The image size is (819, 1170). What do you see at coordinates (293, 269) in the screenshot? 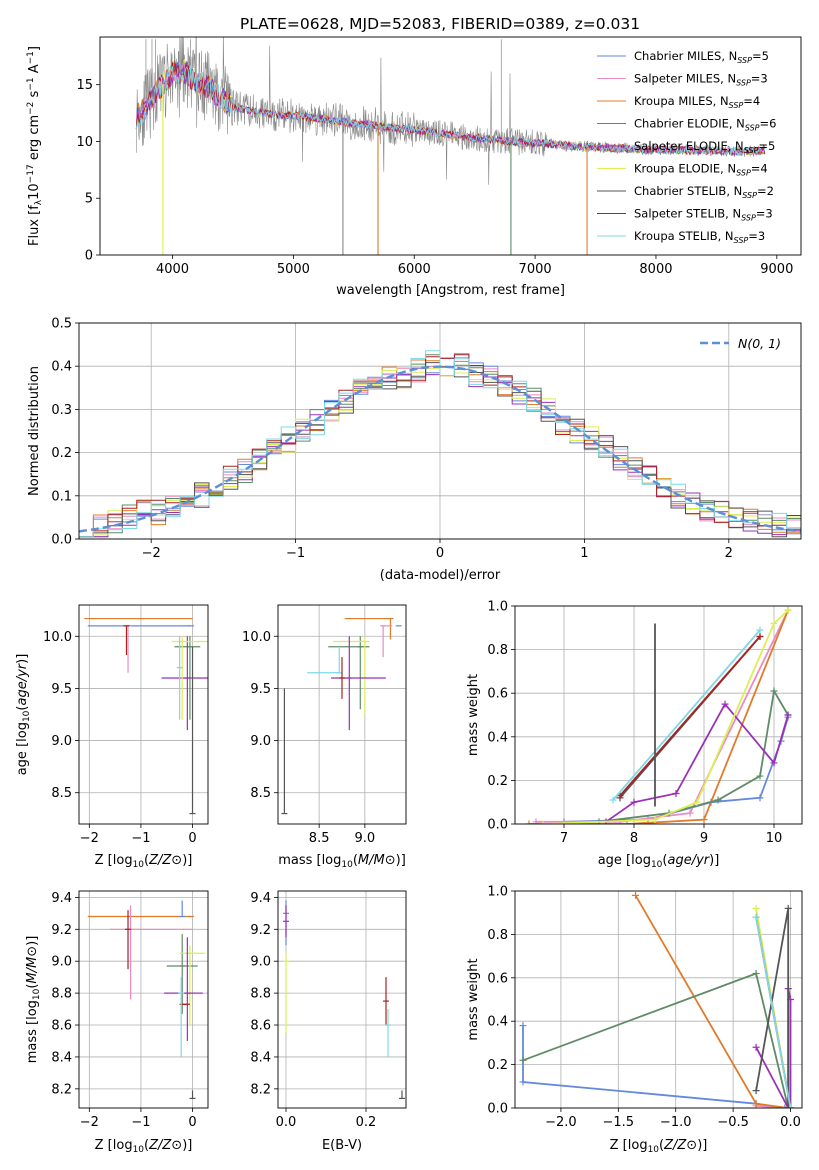
I see `x-tick-label: 5000` at bounding box center [293, 269].